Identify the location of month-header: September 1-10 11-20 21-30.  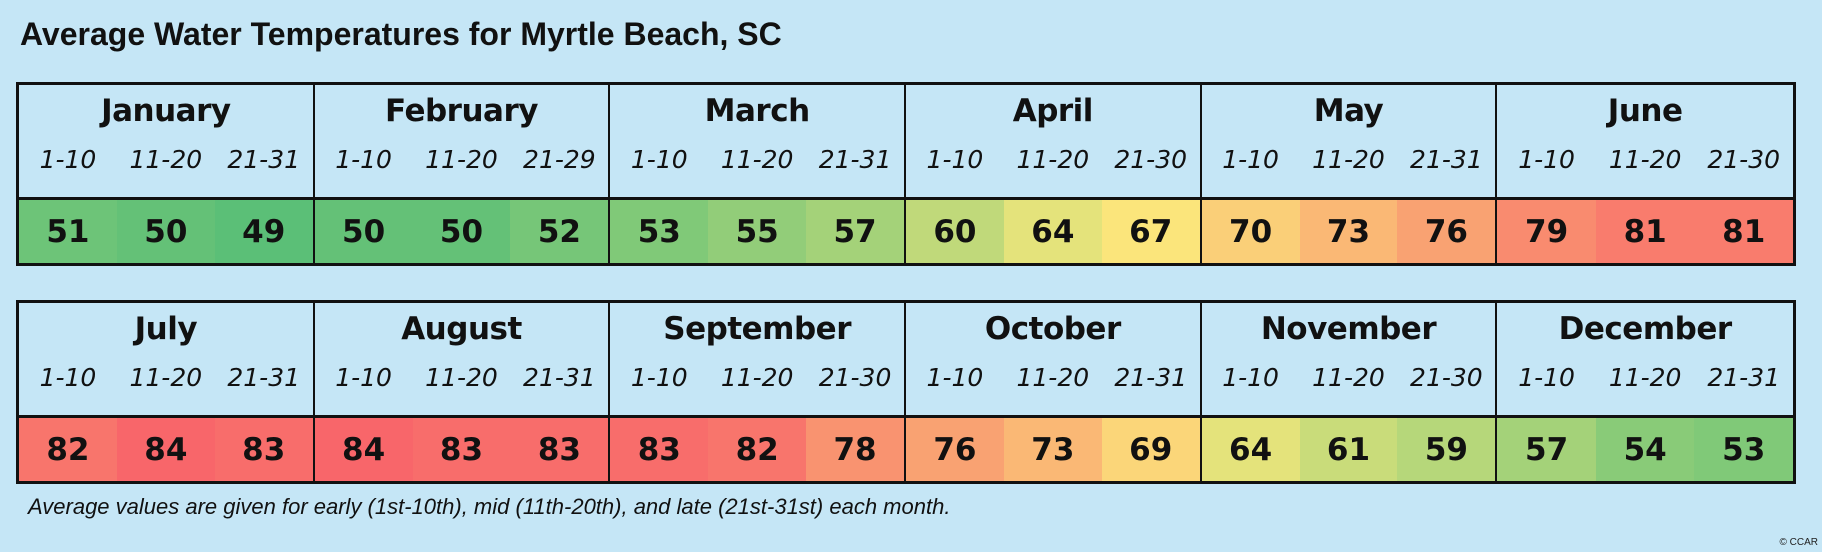
(757, 360).